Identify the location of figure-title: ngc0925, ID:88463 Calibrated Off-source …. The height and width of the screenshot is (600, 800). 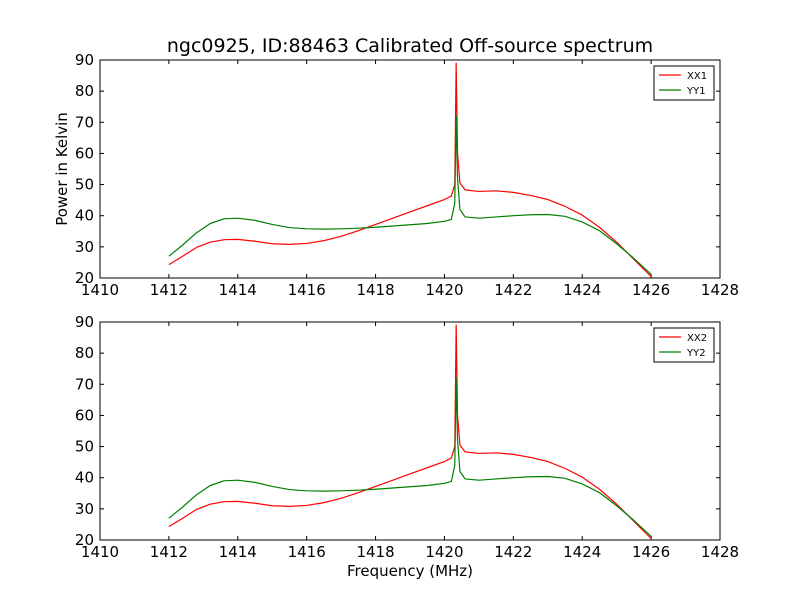
(410, 46).